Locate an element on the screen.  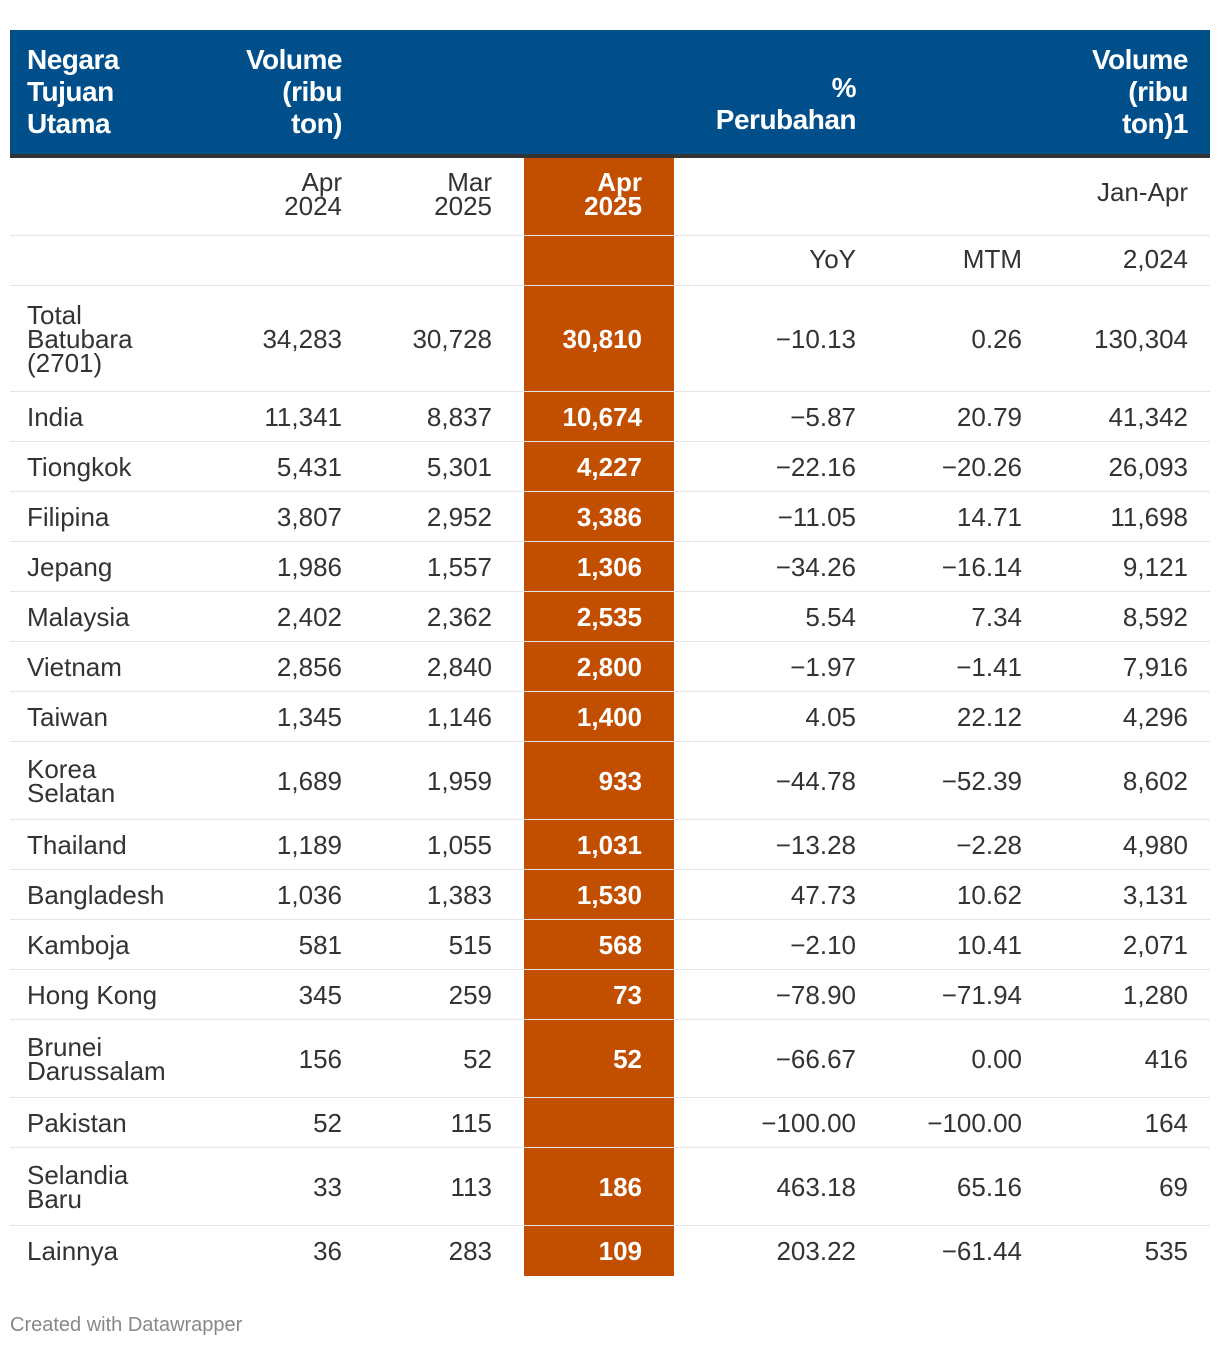
cell-jan-apr: 3,131 is located at coordinates (1155, 894).